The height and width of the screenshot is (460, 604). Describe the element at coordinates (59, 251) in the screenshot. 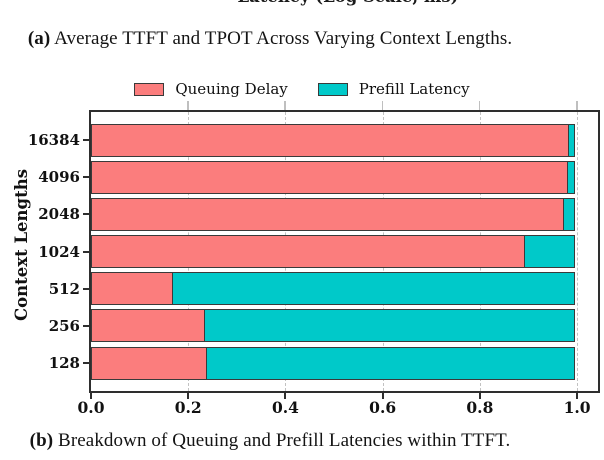

I see `y-tick-label-1024: 1024` at that location.